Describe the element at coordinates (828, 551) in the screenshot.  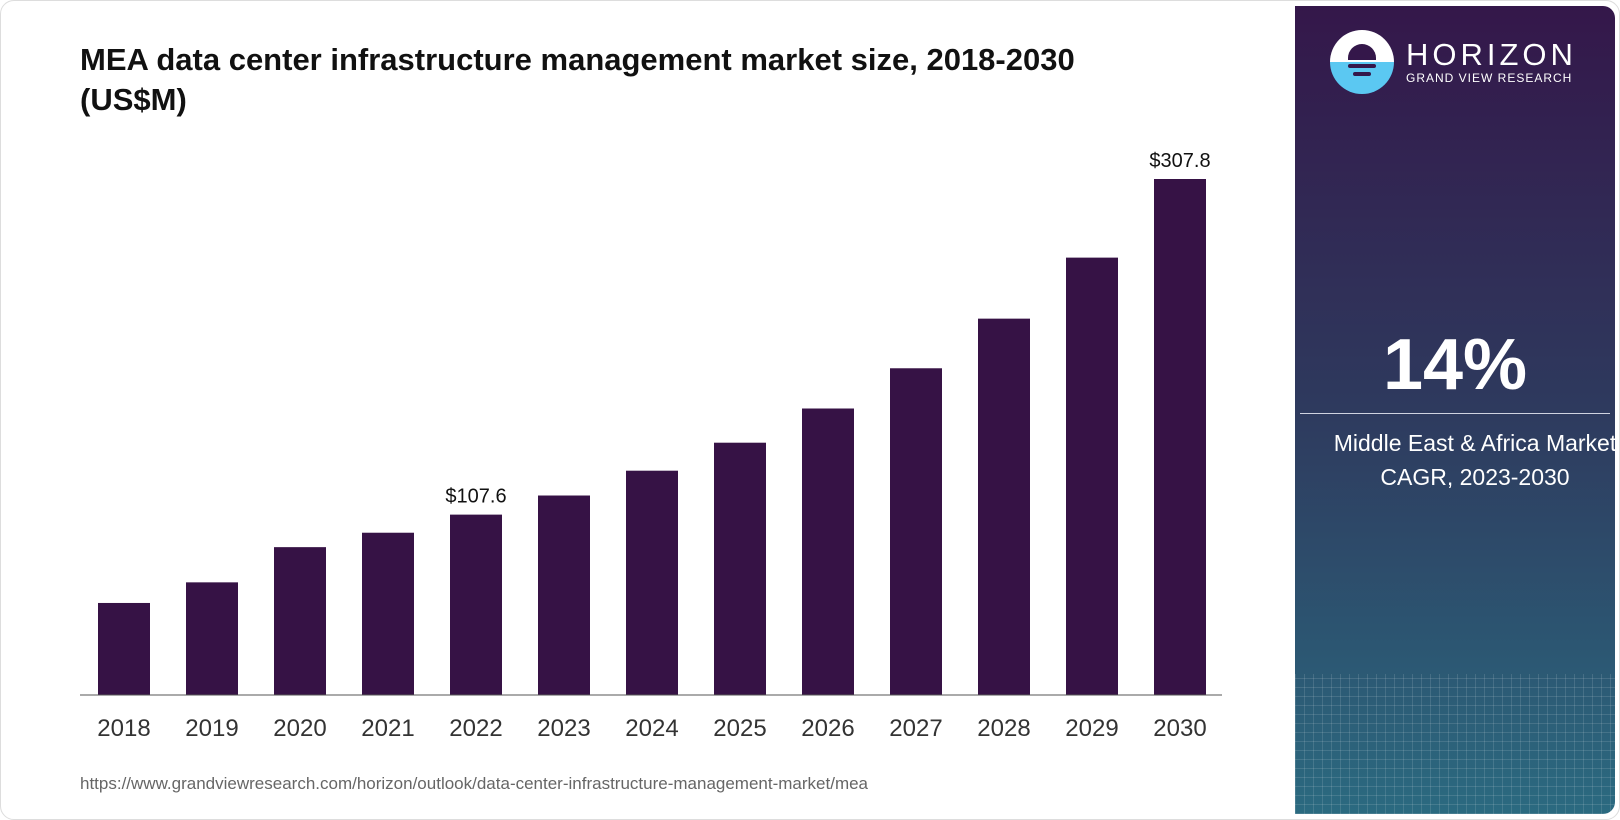
I see `bar-2026` at that location.